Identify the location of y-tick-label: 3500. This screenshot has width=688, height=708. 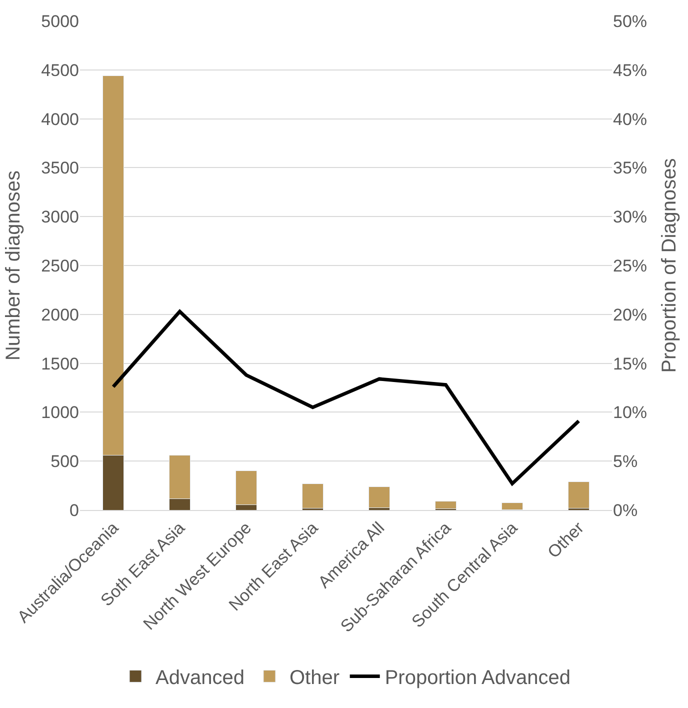
(60, 168).